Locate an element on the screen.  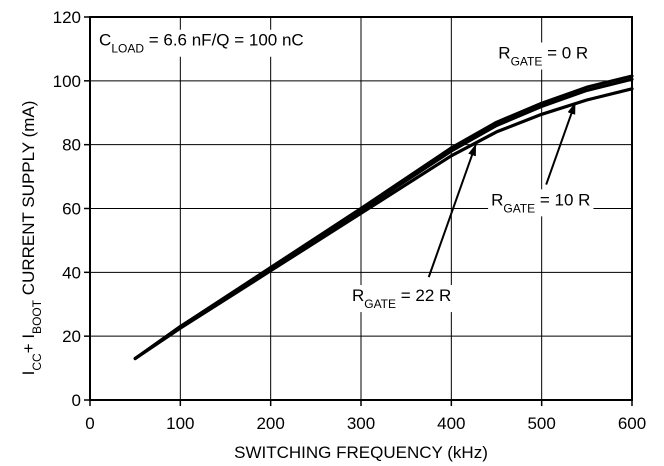
y-axis-title: ICC+ IBOOT CURRENT SUPPLY (mA) is located at coordinates (31, 238).